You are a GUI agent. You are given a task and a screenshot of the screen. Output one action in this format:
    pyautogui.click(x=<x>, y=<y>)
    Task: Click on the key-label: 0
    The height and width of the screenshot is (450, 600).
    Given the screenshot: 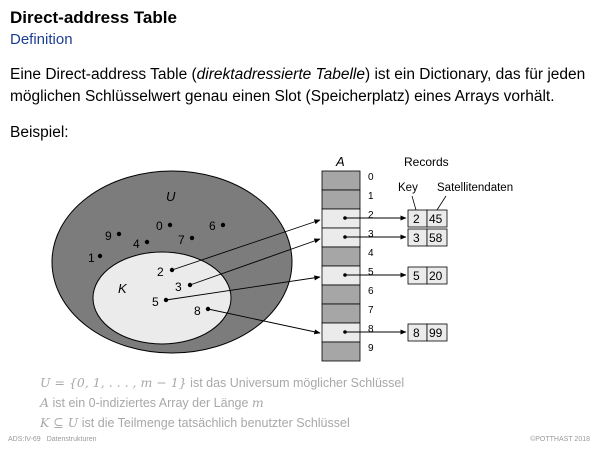 What is the action you would take?
    pyautogui.click(x=159, y=226)
    